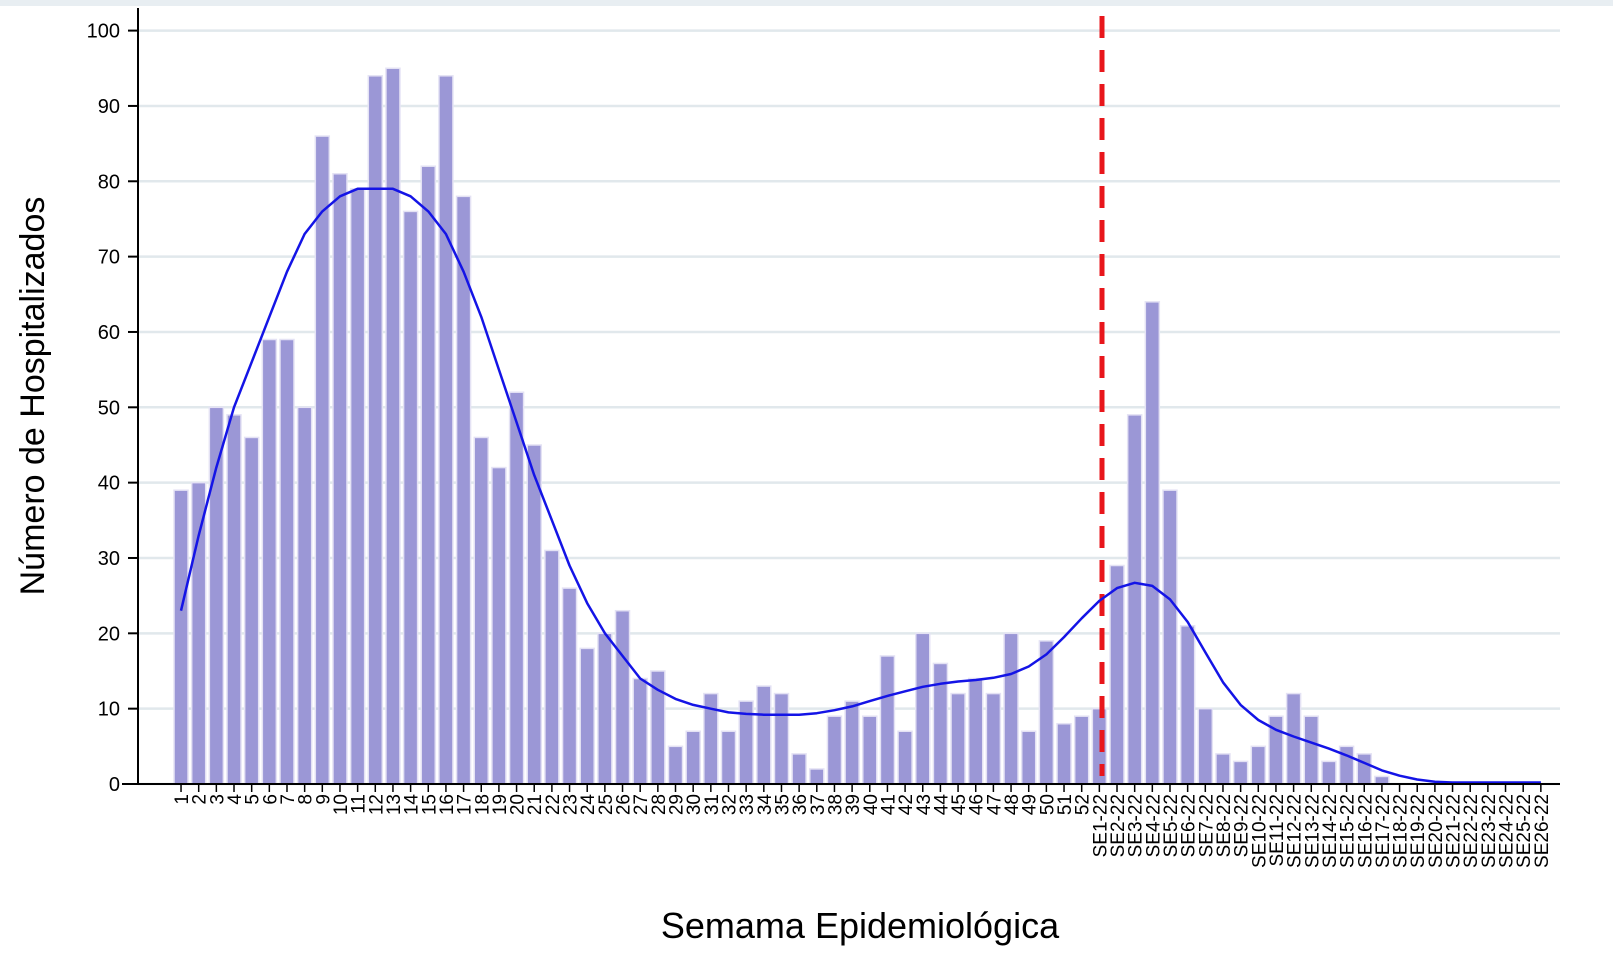 This screenshot has width=1613, height=975. Describe the element at coordinates (1136, 825) in the screenshot. I see `x-tick-label: SE3-22` at that location.